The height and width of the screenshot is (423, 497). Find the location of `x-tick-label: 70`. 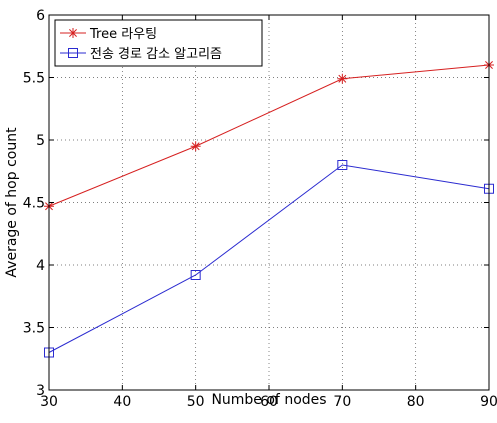

x-tick-label: 70 is located at coordinates (342, 402).